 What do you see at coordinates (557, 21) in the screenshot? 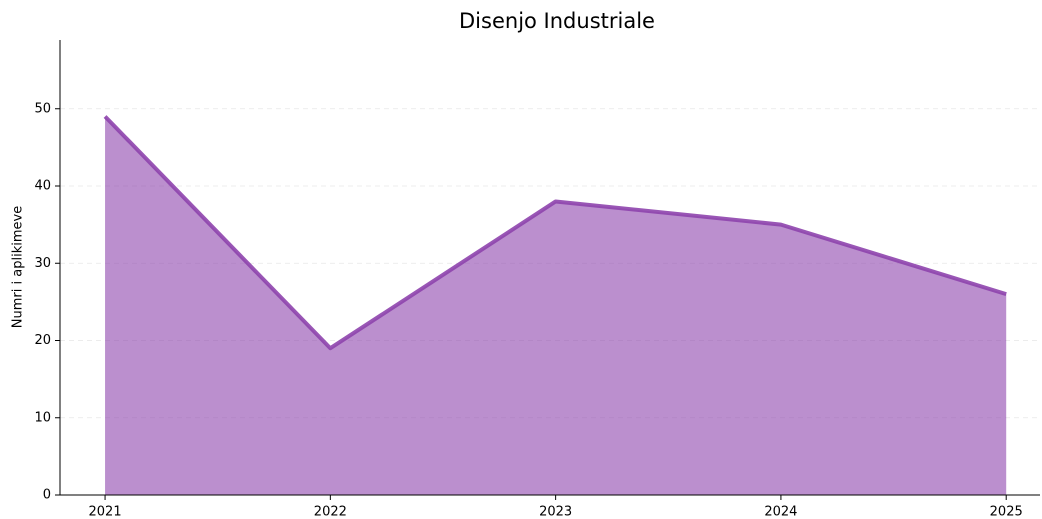
I see `chart-title: Disenjo Industriale` at bounding box center [557, 21].